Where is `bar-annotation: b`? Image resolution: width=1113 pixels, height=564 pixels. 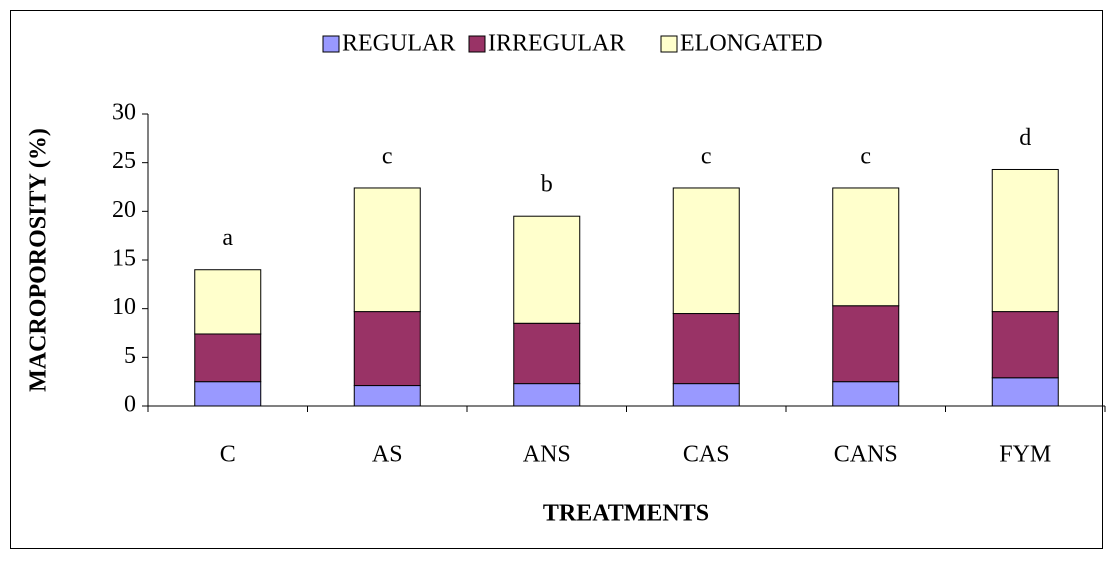
bar-annotation: b is located at coordinates (547, 185).